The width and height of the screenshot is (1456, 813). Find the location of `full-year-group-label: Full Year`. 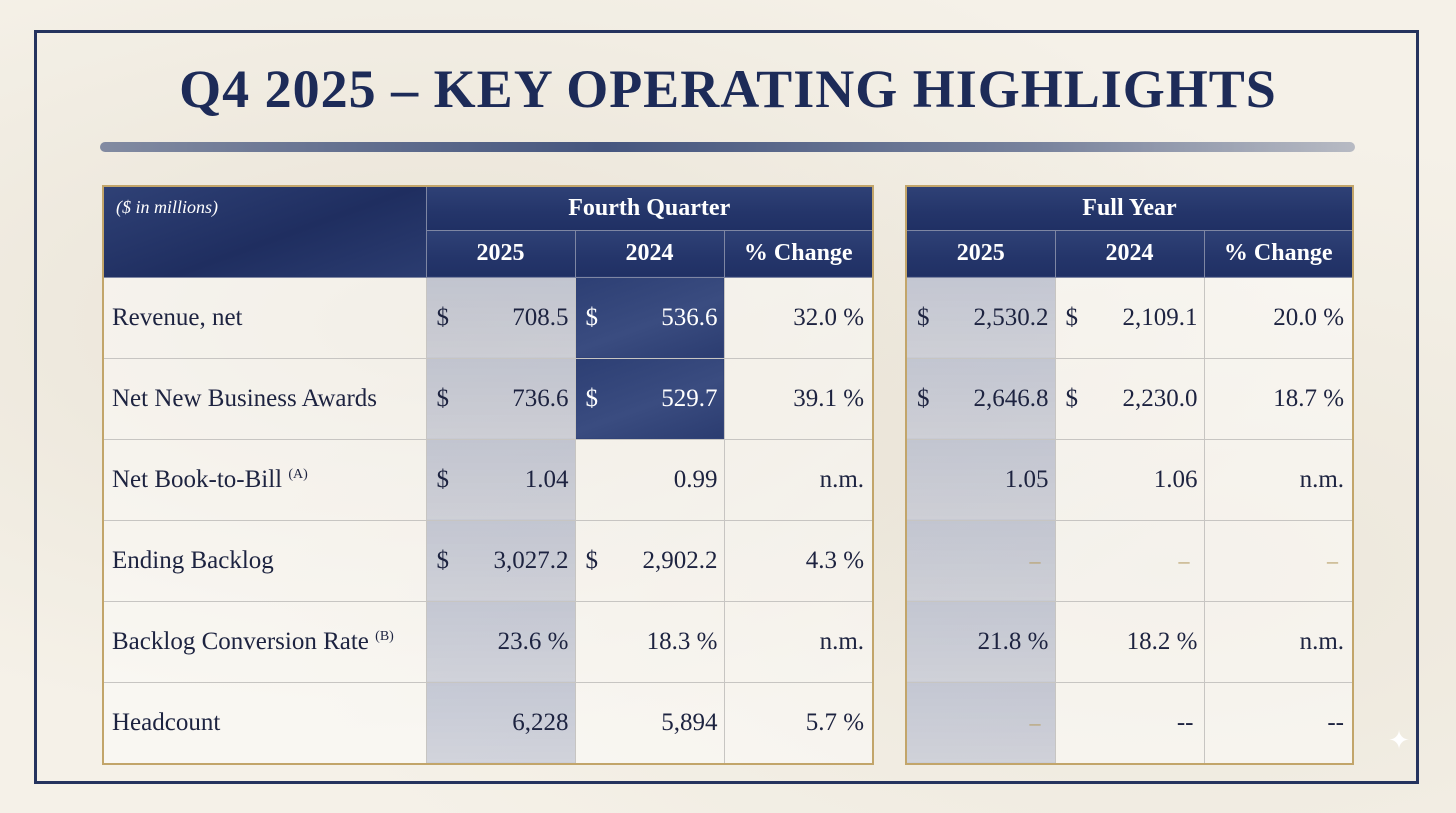

full-year-group-label: Full Year is located at coordinates (1129, 208).